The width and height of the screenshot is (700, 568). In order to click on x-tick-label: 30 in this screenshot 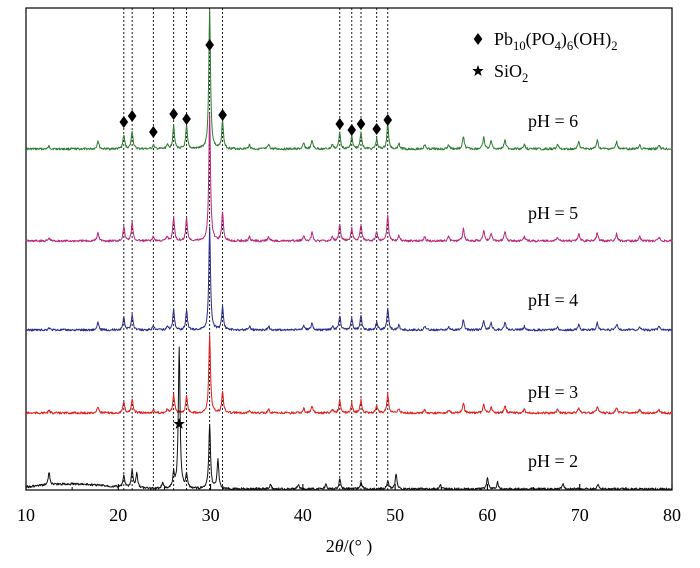, I will do `click(211, 515)`.